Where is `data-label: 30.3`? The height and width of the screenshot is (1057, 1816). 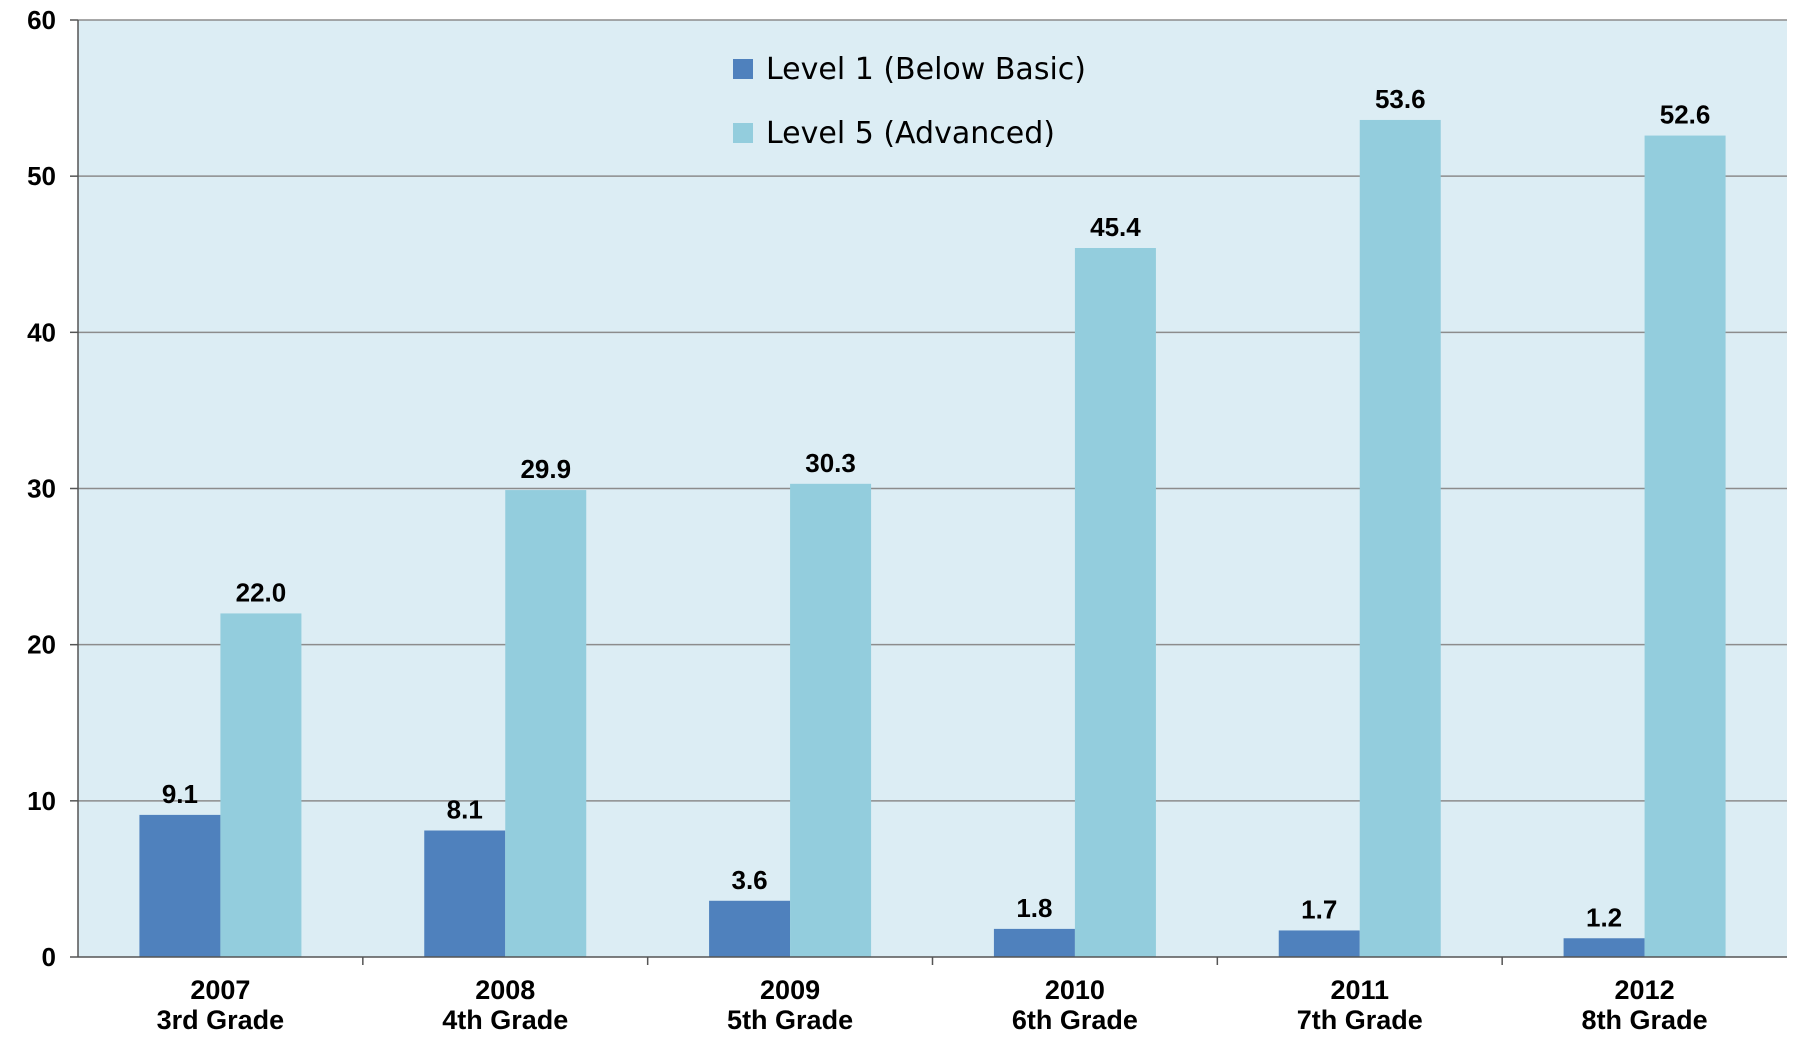 data-label: 30.3 is located at coordinates (830, 463).